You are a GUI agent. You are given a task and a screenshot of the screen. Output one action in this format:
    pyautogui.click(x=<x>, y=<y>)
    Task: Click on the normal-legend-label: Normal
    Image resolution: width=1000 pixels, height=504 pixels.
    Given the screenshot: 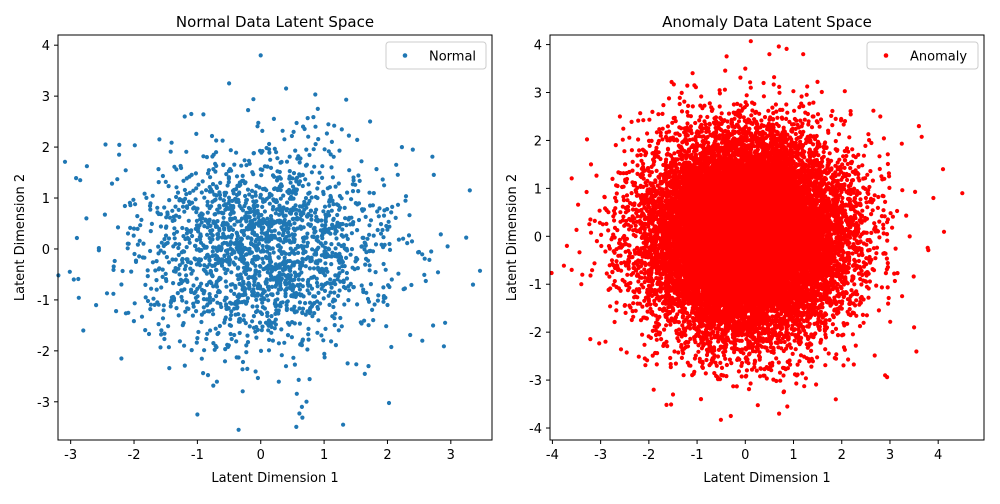 What is the action you would take?
    pyautogui.click(x=452, y=57)
    